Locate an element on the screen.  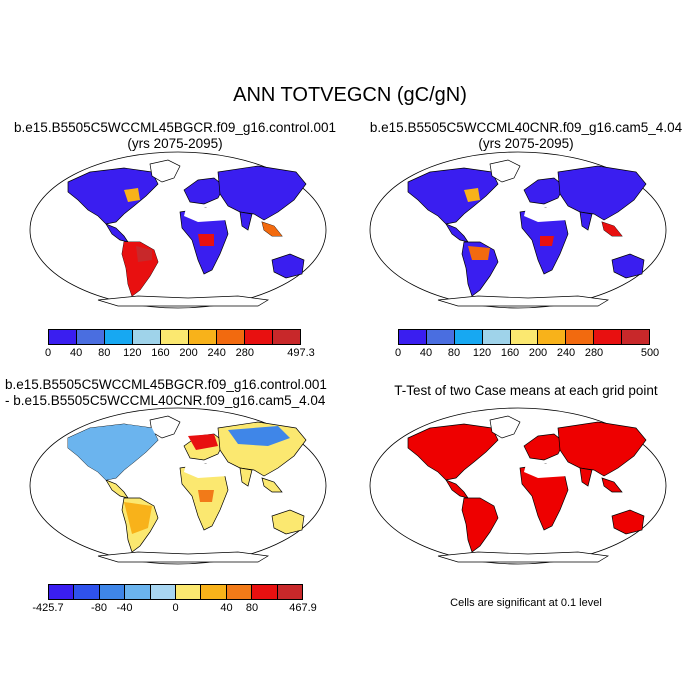
panel1-colorbar is located at coordinates (174, 337).